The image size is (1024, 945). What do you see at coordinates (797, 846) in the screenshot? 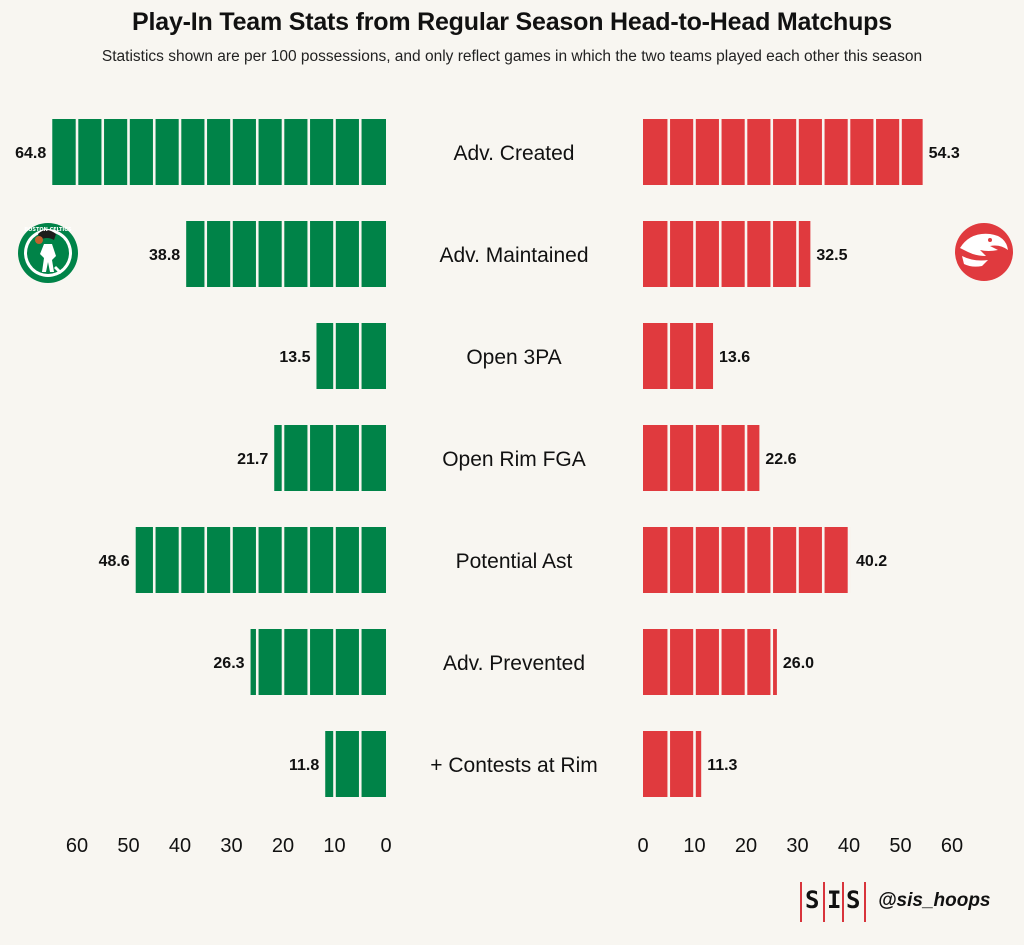
I see `right-axis-tick-30: 30` at bounding box center [797, 846].